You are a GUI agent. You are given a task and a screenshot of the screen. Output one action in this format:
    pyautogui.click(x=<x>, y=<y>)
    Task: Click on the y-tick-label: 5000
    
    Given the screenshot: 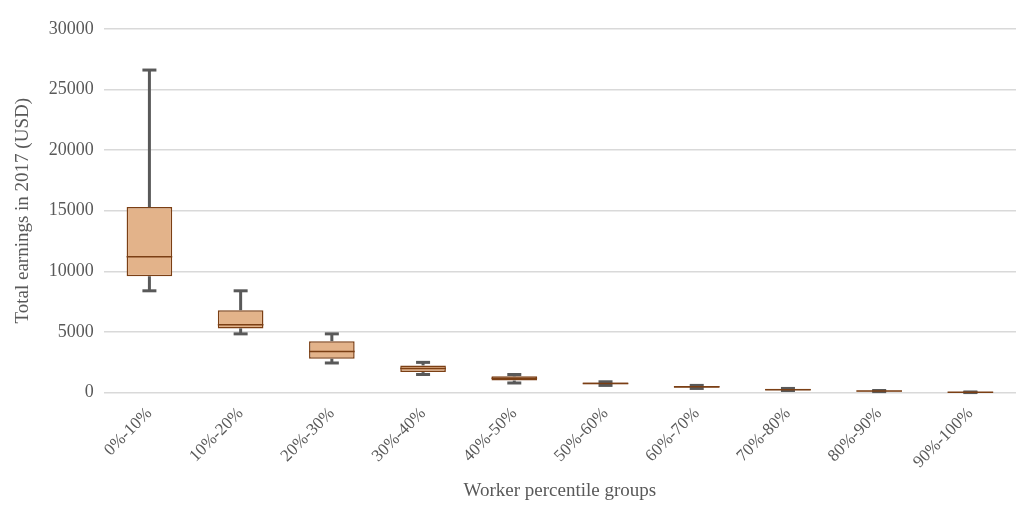 What is the action you would take?
    pyautogui.click(x=75, y=330)
    